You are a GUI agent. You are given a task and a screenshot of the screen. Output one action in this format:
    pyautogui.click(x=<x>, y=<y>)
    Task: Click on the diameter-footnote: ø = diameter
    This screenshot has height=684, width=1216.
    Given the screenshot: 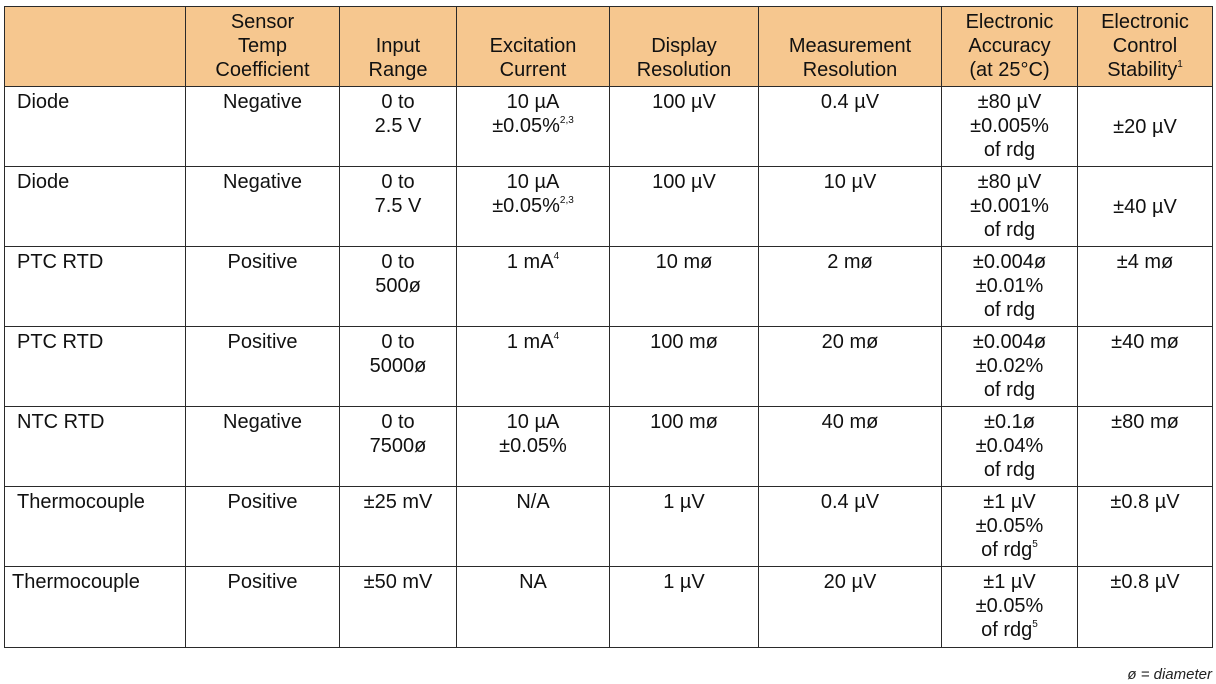 What is the action you would take?
    pyautogui.click(x=1169, y=674)
    